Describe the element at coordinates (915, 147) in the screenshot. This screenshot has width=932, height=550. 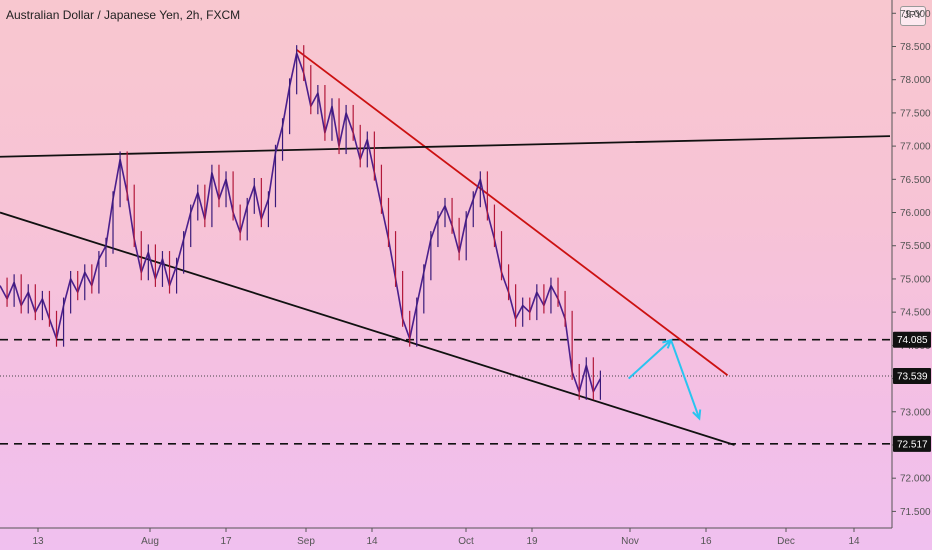
I see `y-tick-label: 77.000` at that location.